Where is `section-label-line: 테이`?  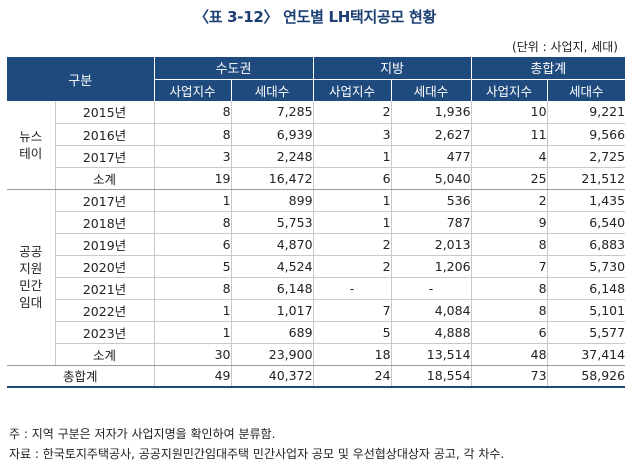 section-label-line: 테이 is located at coordinates (31, 153).